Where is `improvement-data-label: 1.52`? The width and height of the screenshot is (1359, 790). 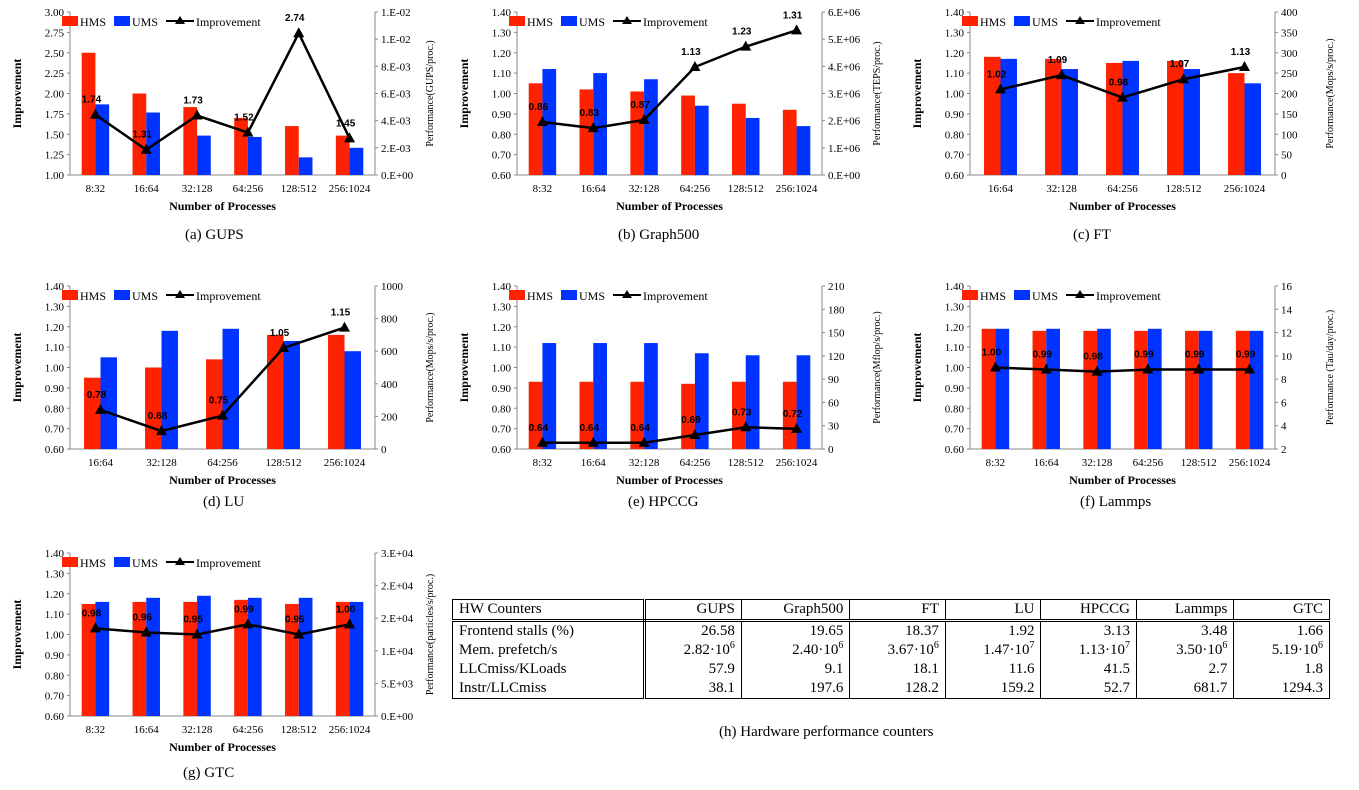
improvement-data-label: 1.52 is located at coordinates (244, 118).